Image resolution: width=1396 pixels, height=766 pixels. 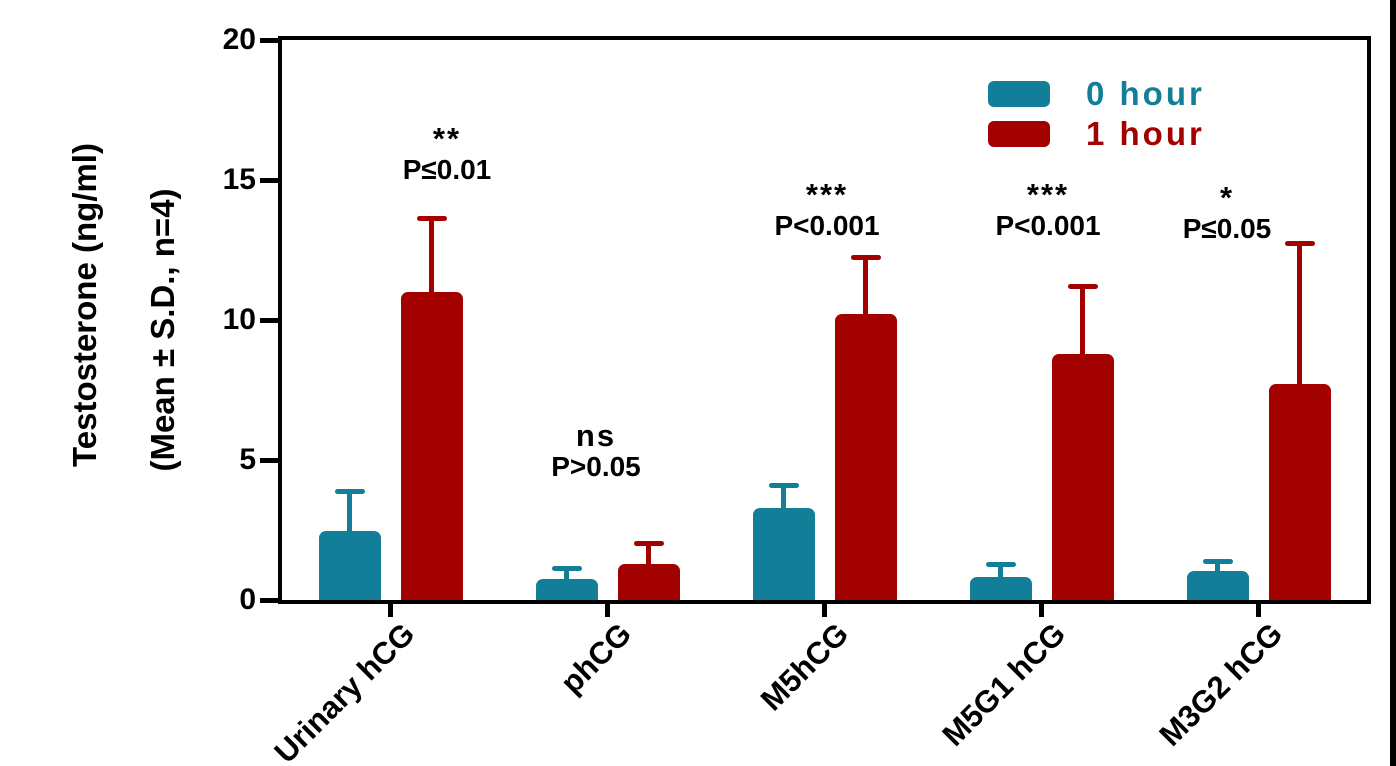 I want to click on bar-1-hour-urinary-hcg, so click(x=431, y=446).